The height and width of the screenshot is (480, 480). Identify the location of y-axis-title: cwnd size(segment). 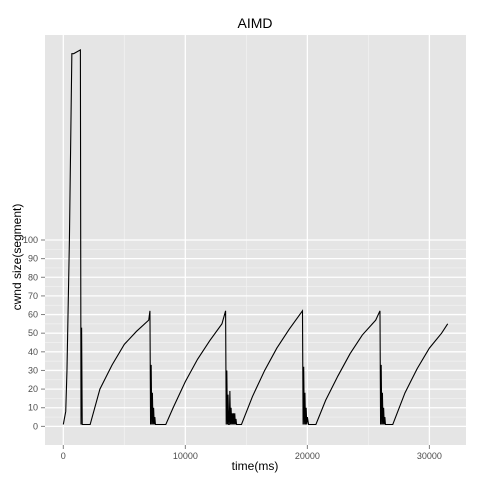
(17, 257).